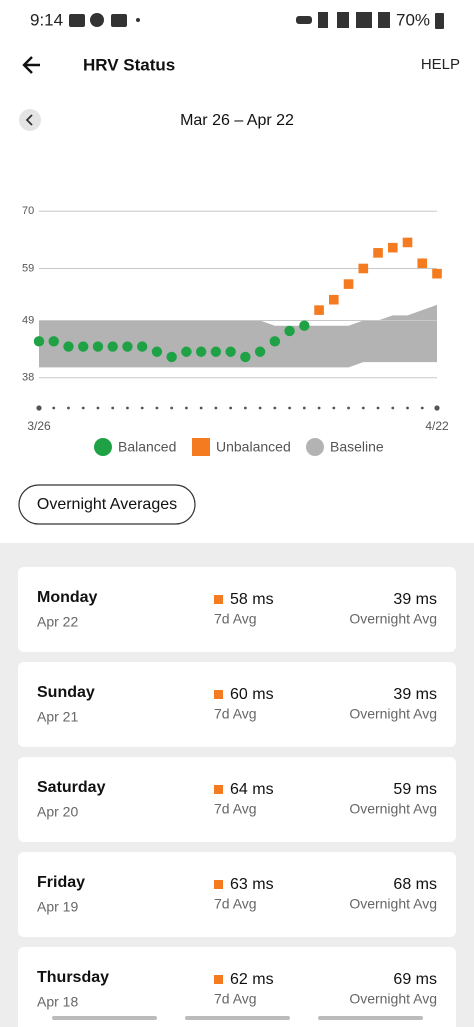  Describe the element at coordinates (57, 717) in the screenshot. I see `day-date: Apr 21` at that location.